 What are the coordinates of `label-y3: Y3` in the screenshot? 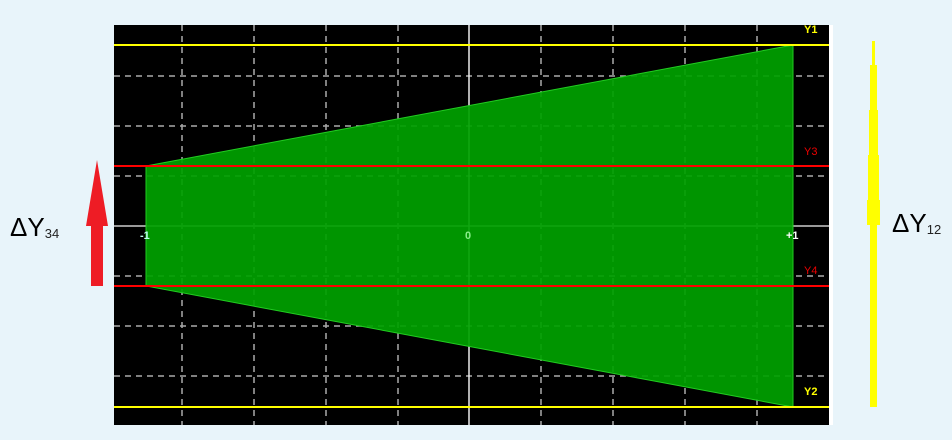 It's located at (811, 152).